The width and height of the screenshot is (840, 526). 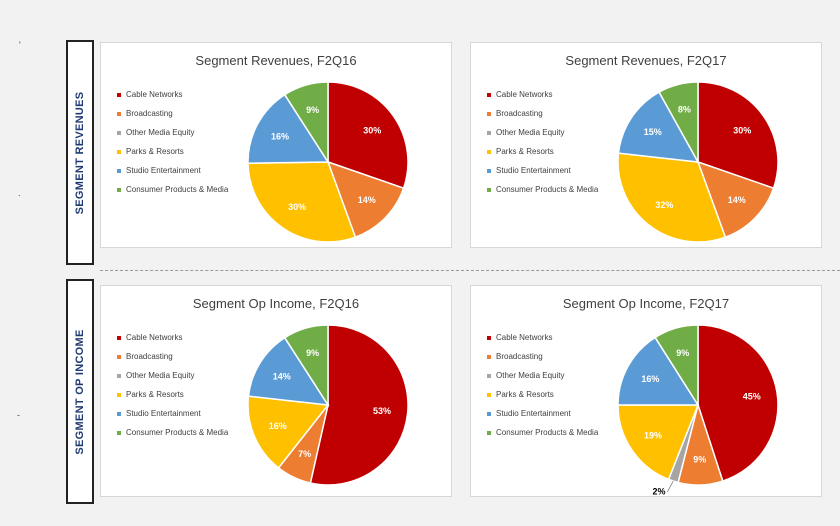 What do you see at coordinates (19, 193) in the screenshot?
I see `margin-mark: .` at bounding box center [19, 193].